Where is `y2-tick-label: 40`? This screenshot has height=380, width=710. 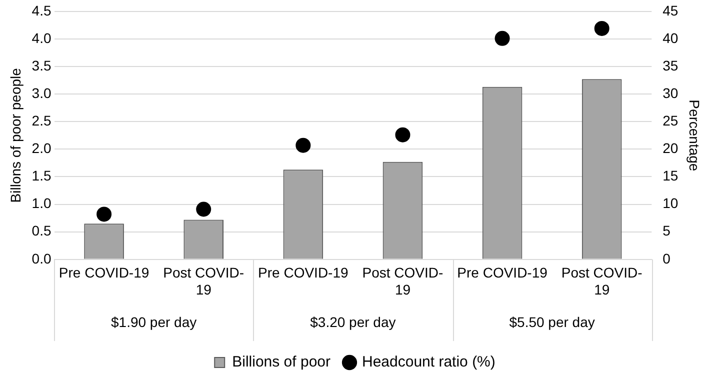 y2-tick-label: 40 is located at coordinates (670, 38).